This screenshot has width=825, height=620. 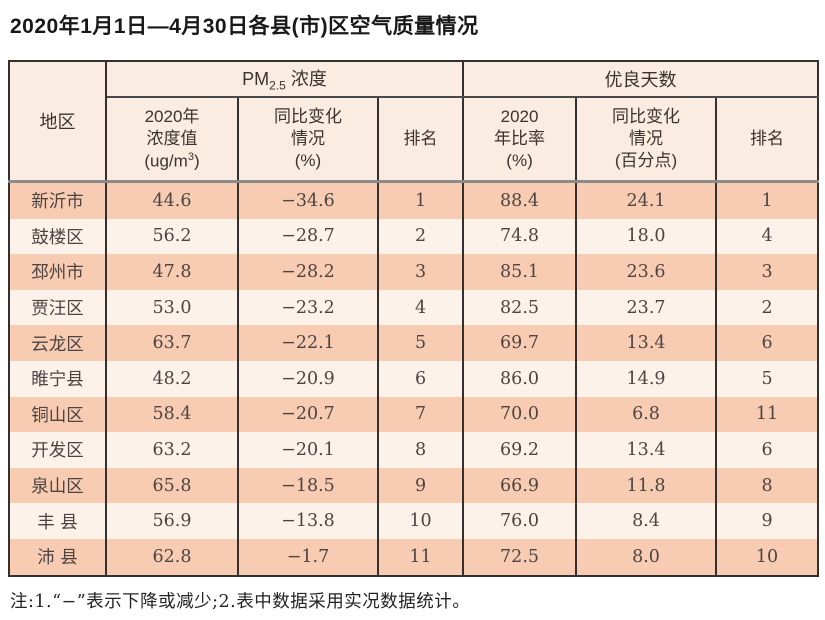 I want to click on pm-value-unit-open: (ug/m, so click(x=166, y=161).